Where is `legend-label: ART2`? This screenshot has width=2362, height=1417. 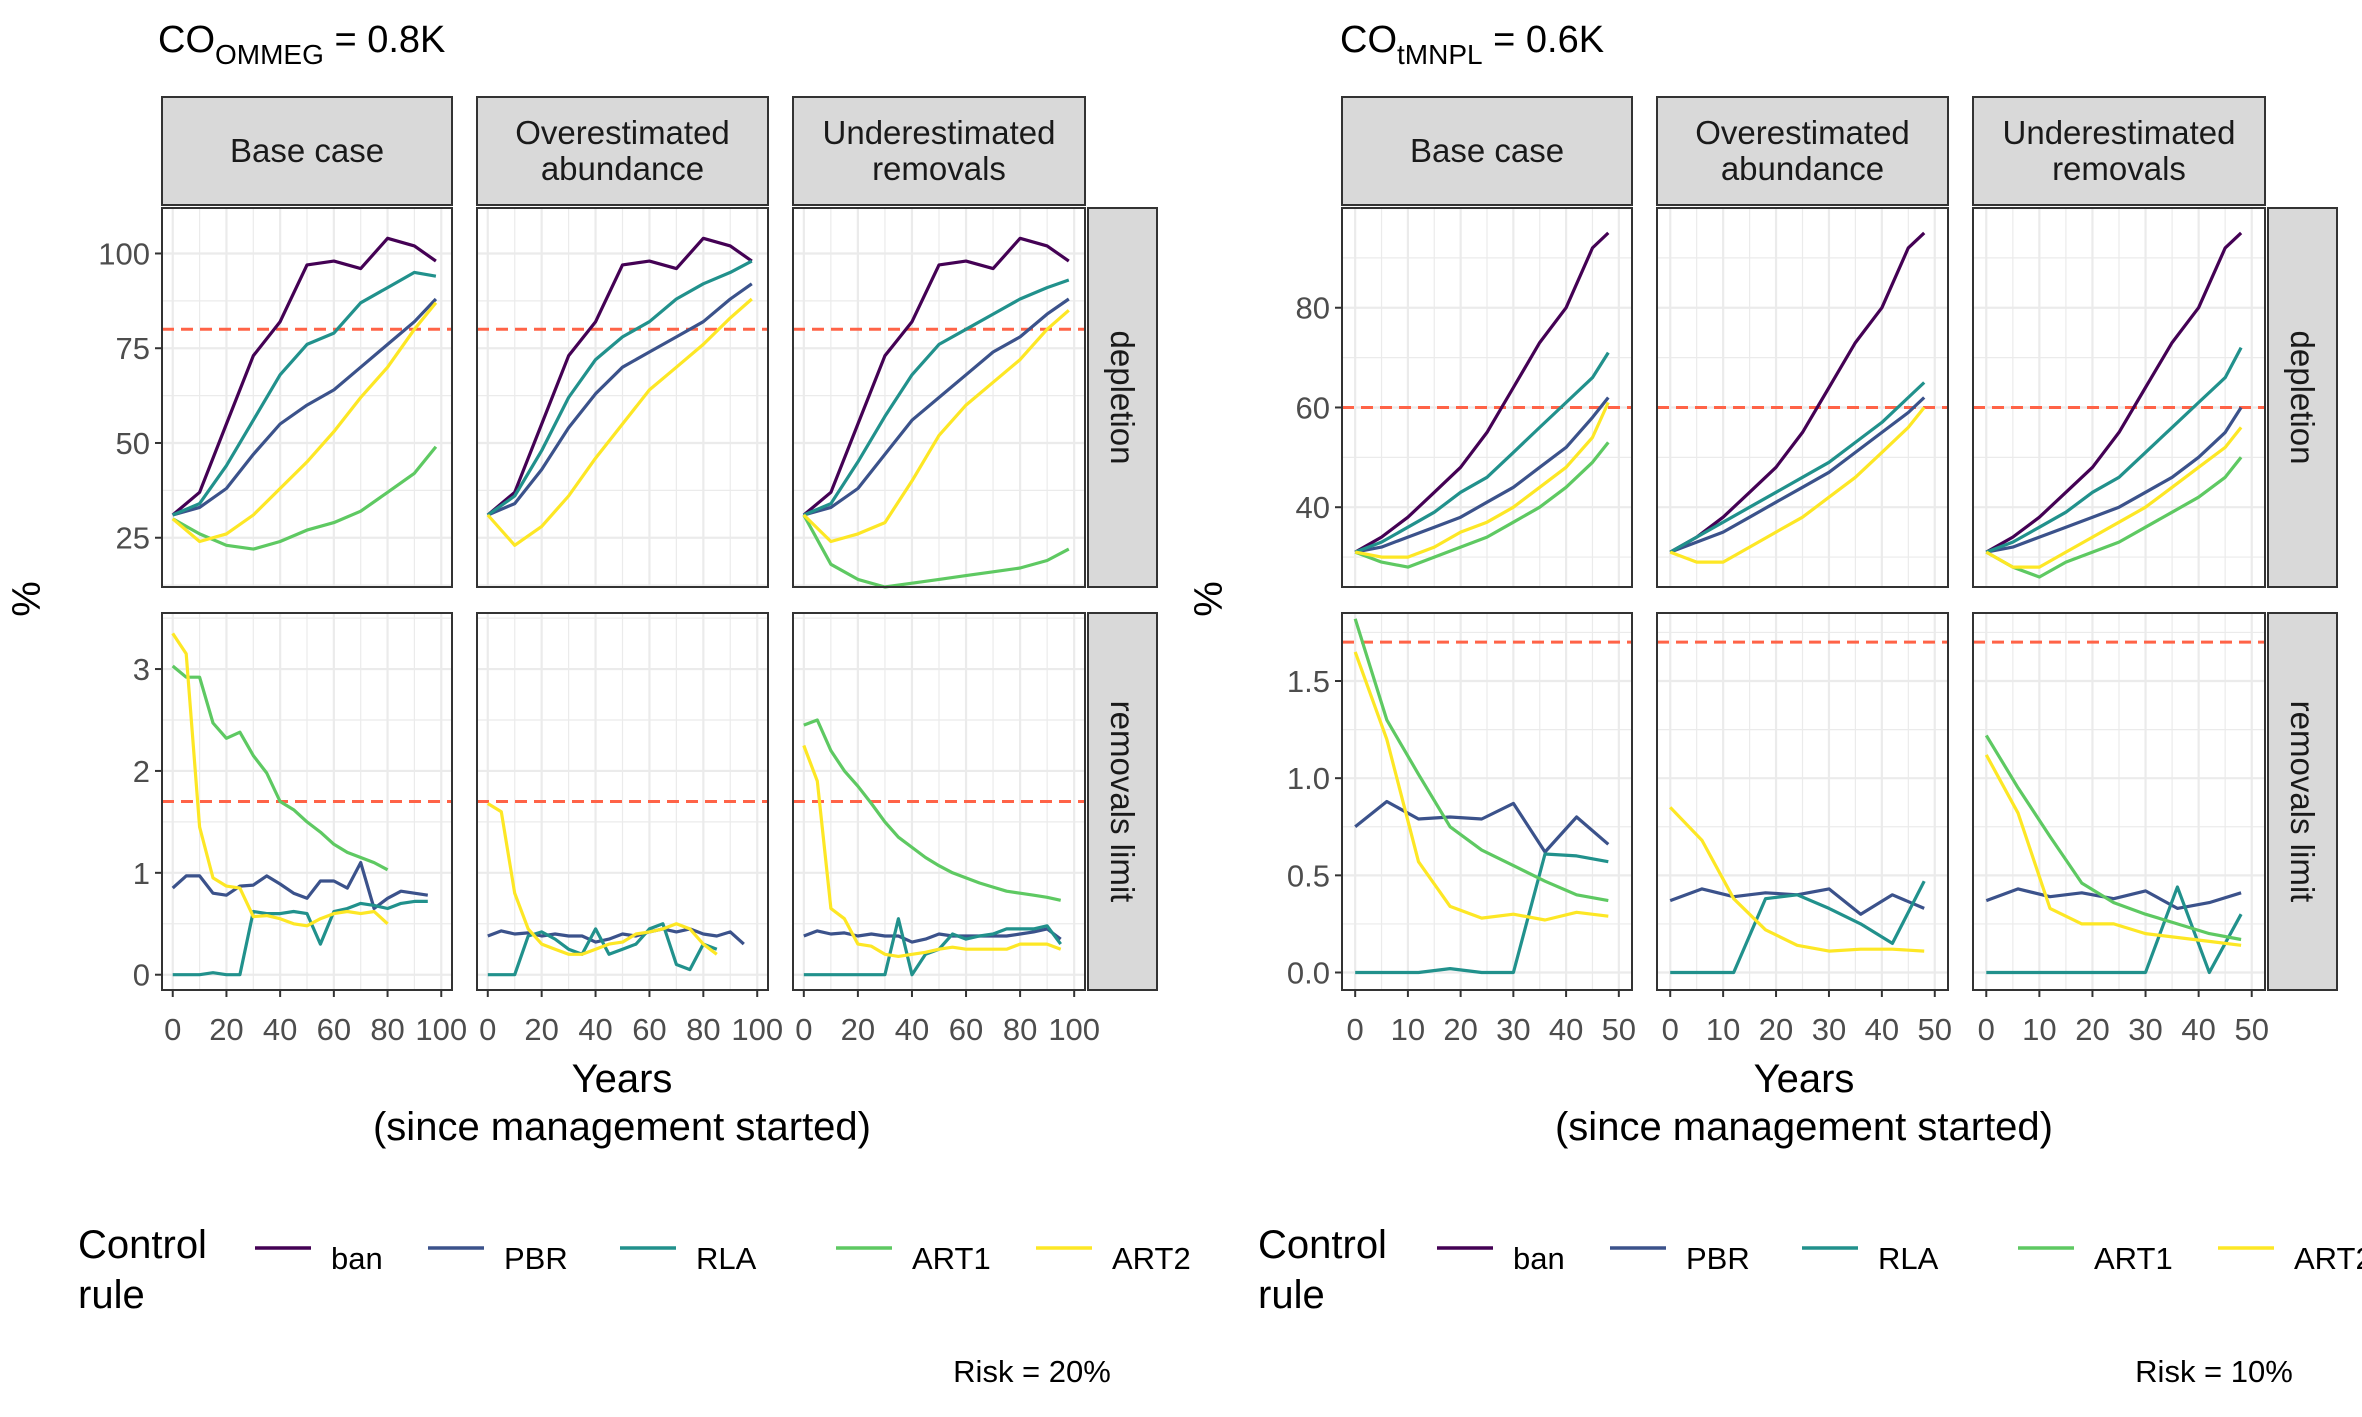
legend-label: ART2 is located at coordinates (1151, 1258).